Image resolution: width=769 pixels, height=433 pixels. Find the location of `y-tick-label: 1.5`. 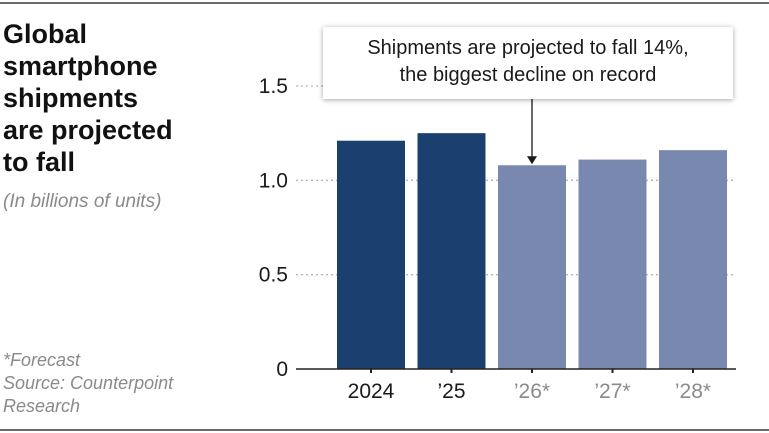

y-tick-label: 1.5 is located at coordinates (273, 86).